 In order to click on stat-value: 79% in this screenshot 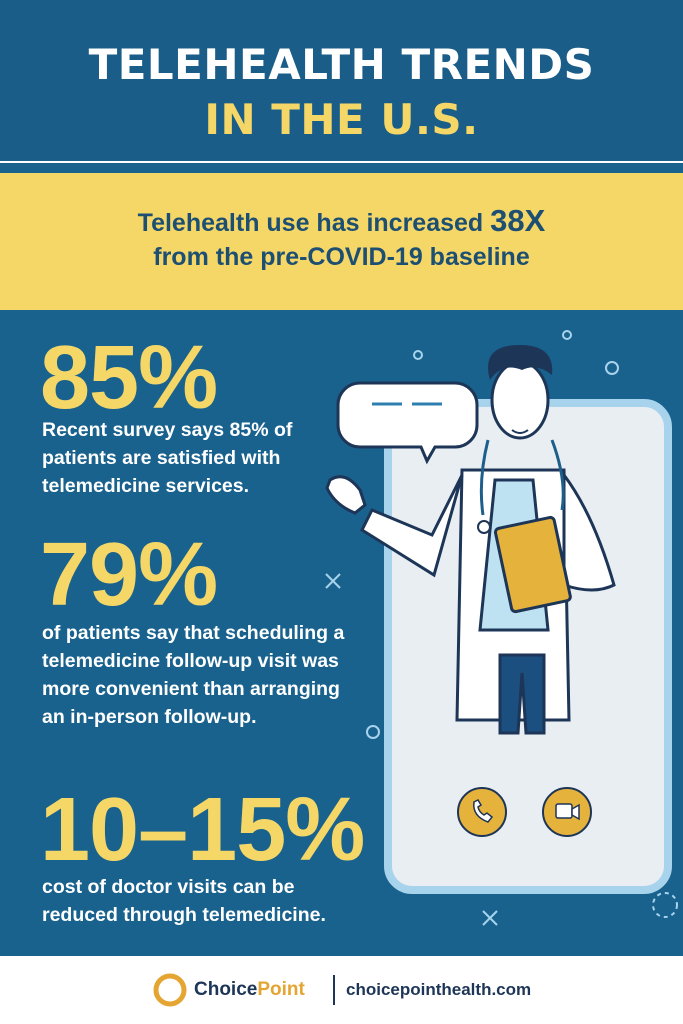, I will do `click(129, 575)`.